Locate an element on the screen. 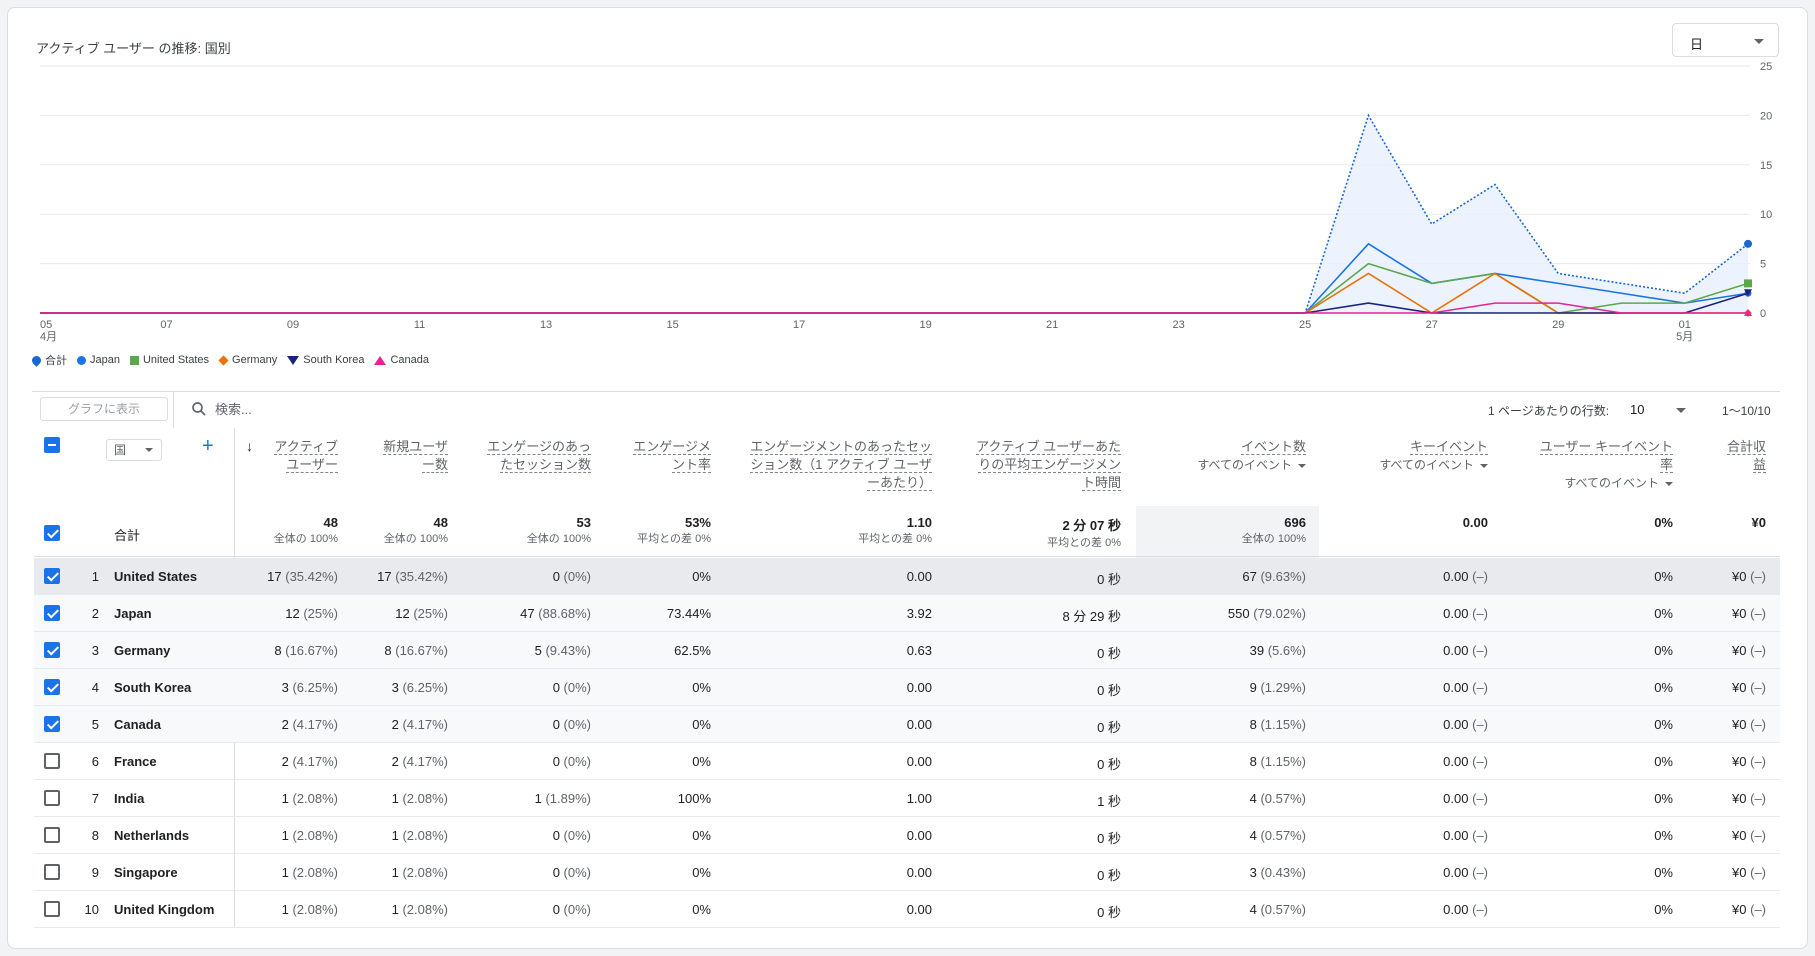 The height and width of the screenshot is (956, 1815). sort-descending-icon: ↓ is located at coordinates (249, 446).